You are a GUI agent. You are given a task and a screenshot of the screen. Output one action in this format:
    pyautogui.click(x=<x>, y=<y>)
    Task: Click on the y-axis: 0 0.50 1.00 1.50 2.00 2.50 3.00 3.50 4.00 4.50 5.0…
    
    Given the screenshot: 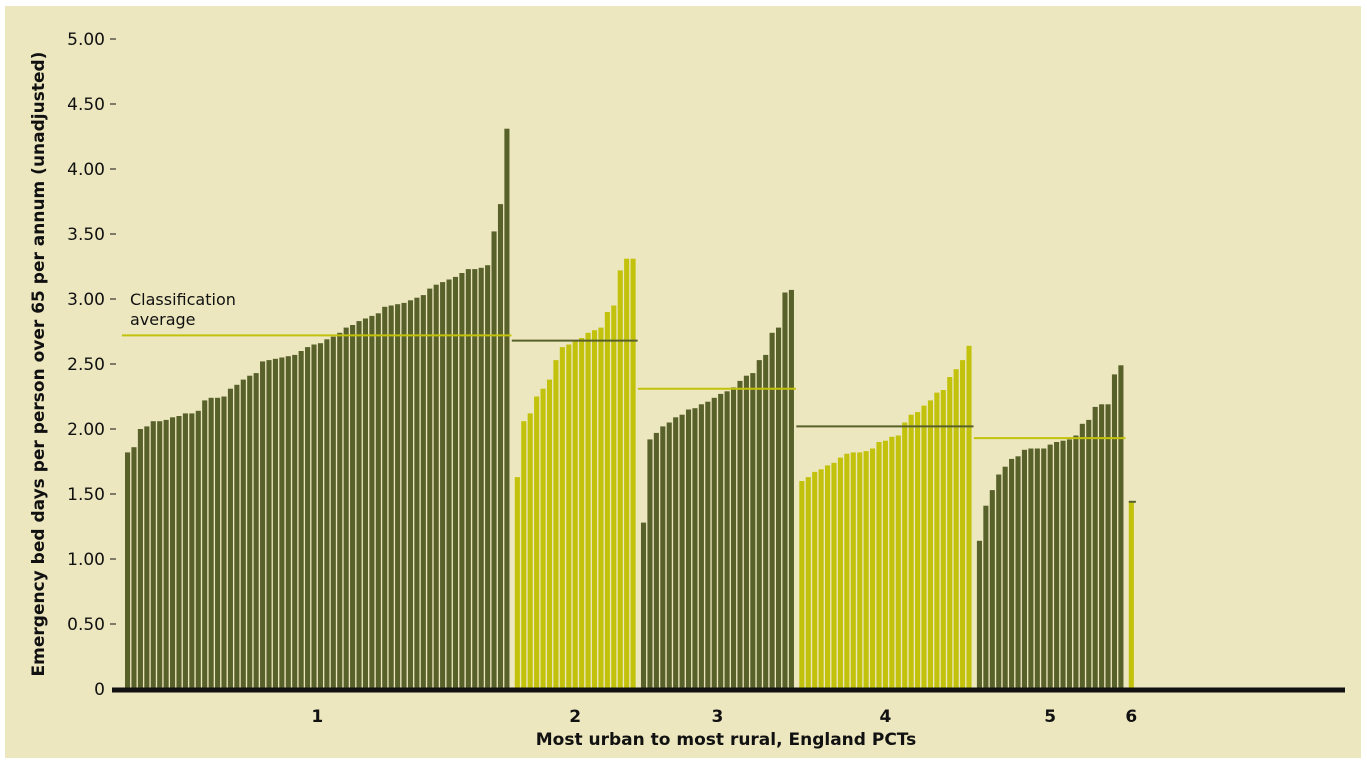 What is the action you would take?
    pyautogui.click(x=91, y=365)
    